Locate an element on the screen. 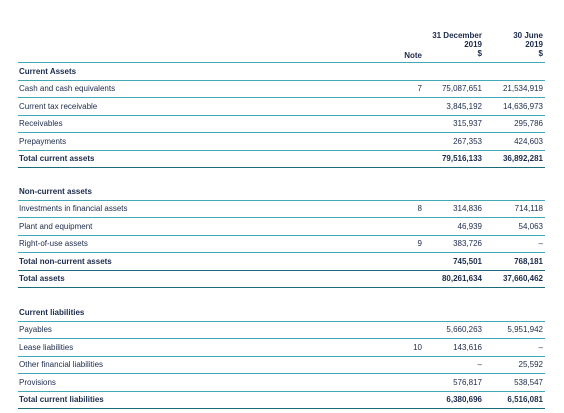 This screenshot has width=564, height=413. row-note: 9 is located at coordinates (419, 244).